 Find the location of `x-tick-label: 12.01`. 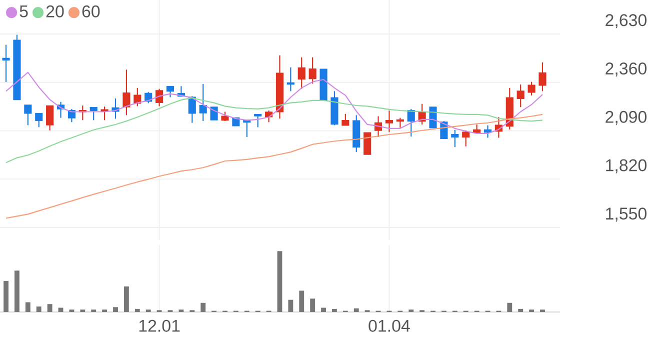

x-tick-label: 12.01 is located at coordinates (159, 326).